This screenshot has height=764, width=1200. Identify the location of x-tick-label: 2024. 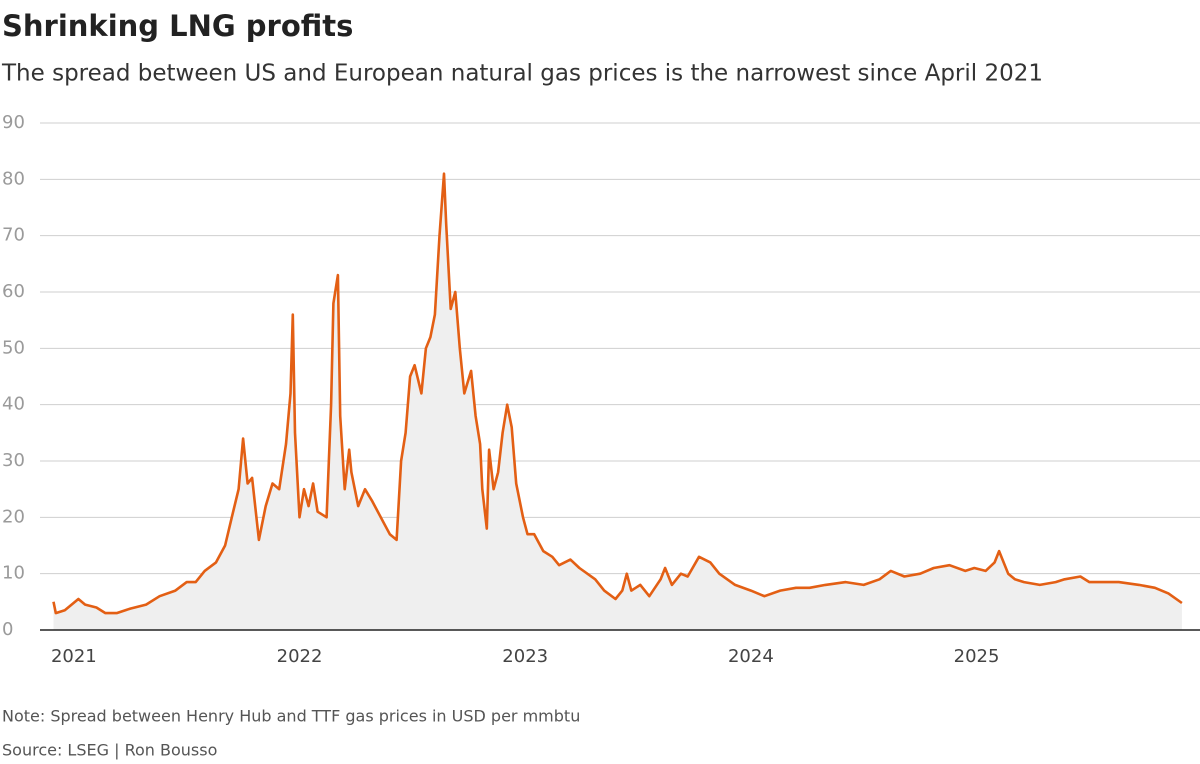
(751, 656).